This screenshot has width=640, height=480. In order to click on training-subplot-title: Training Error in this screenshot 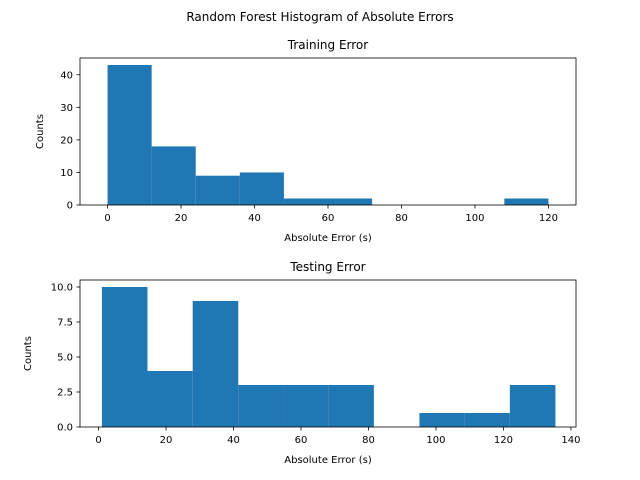, I will do `click(327, 45)`.